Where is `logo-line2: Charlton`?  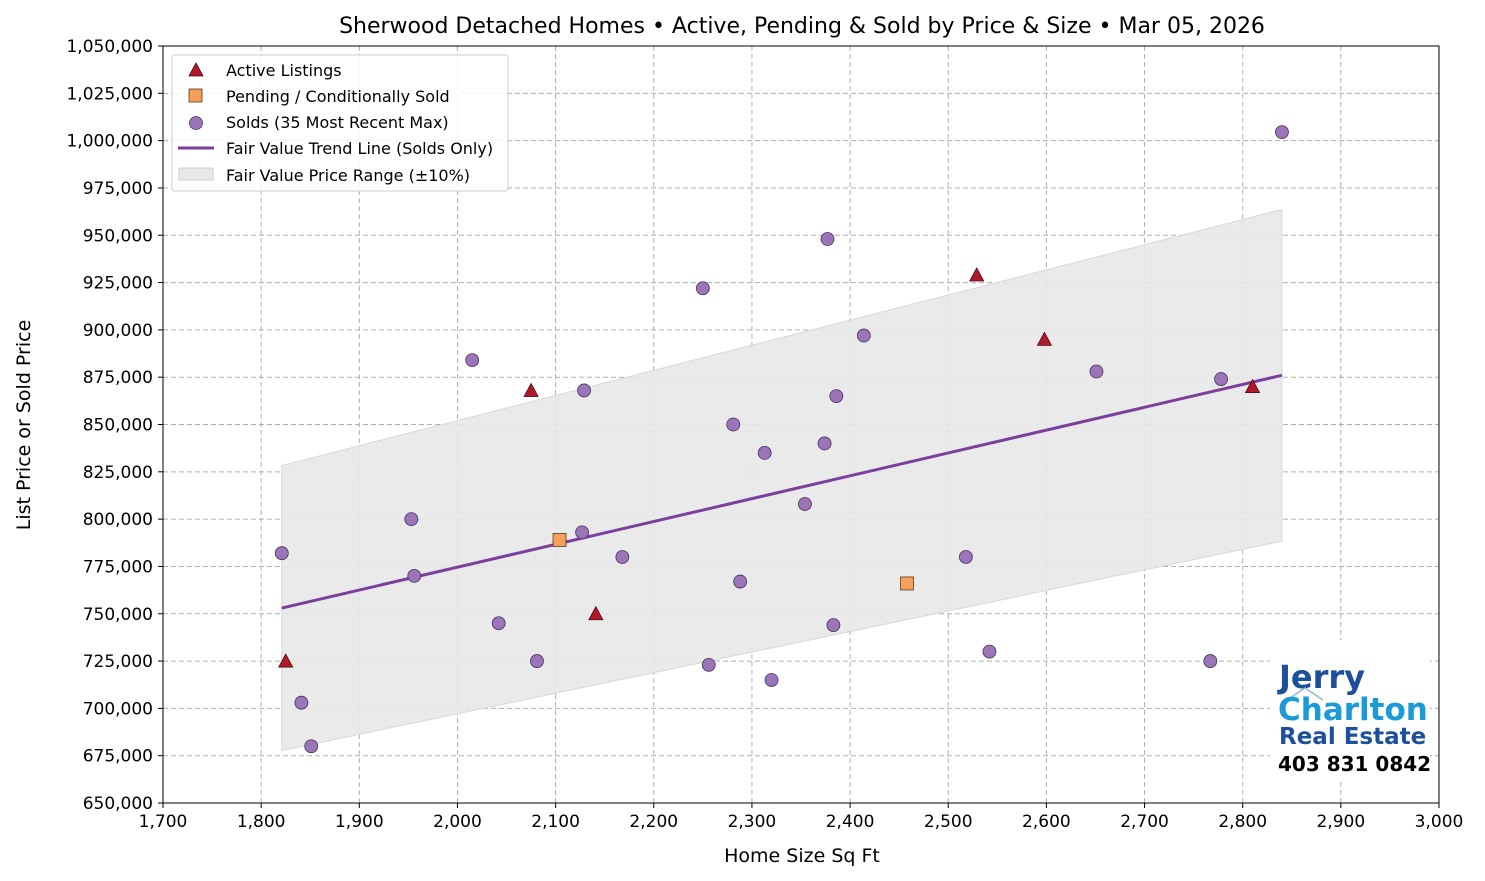 logo-line2: Charlton is located at coordinates (1353, 710).